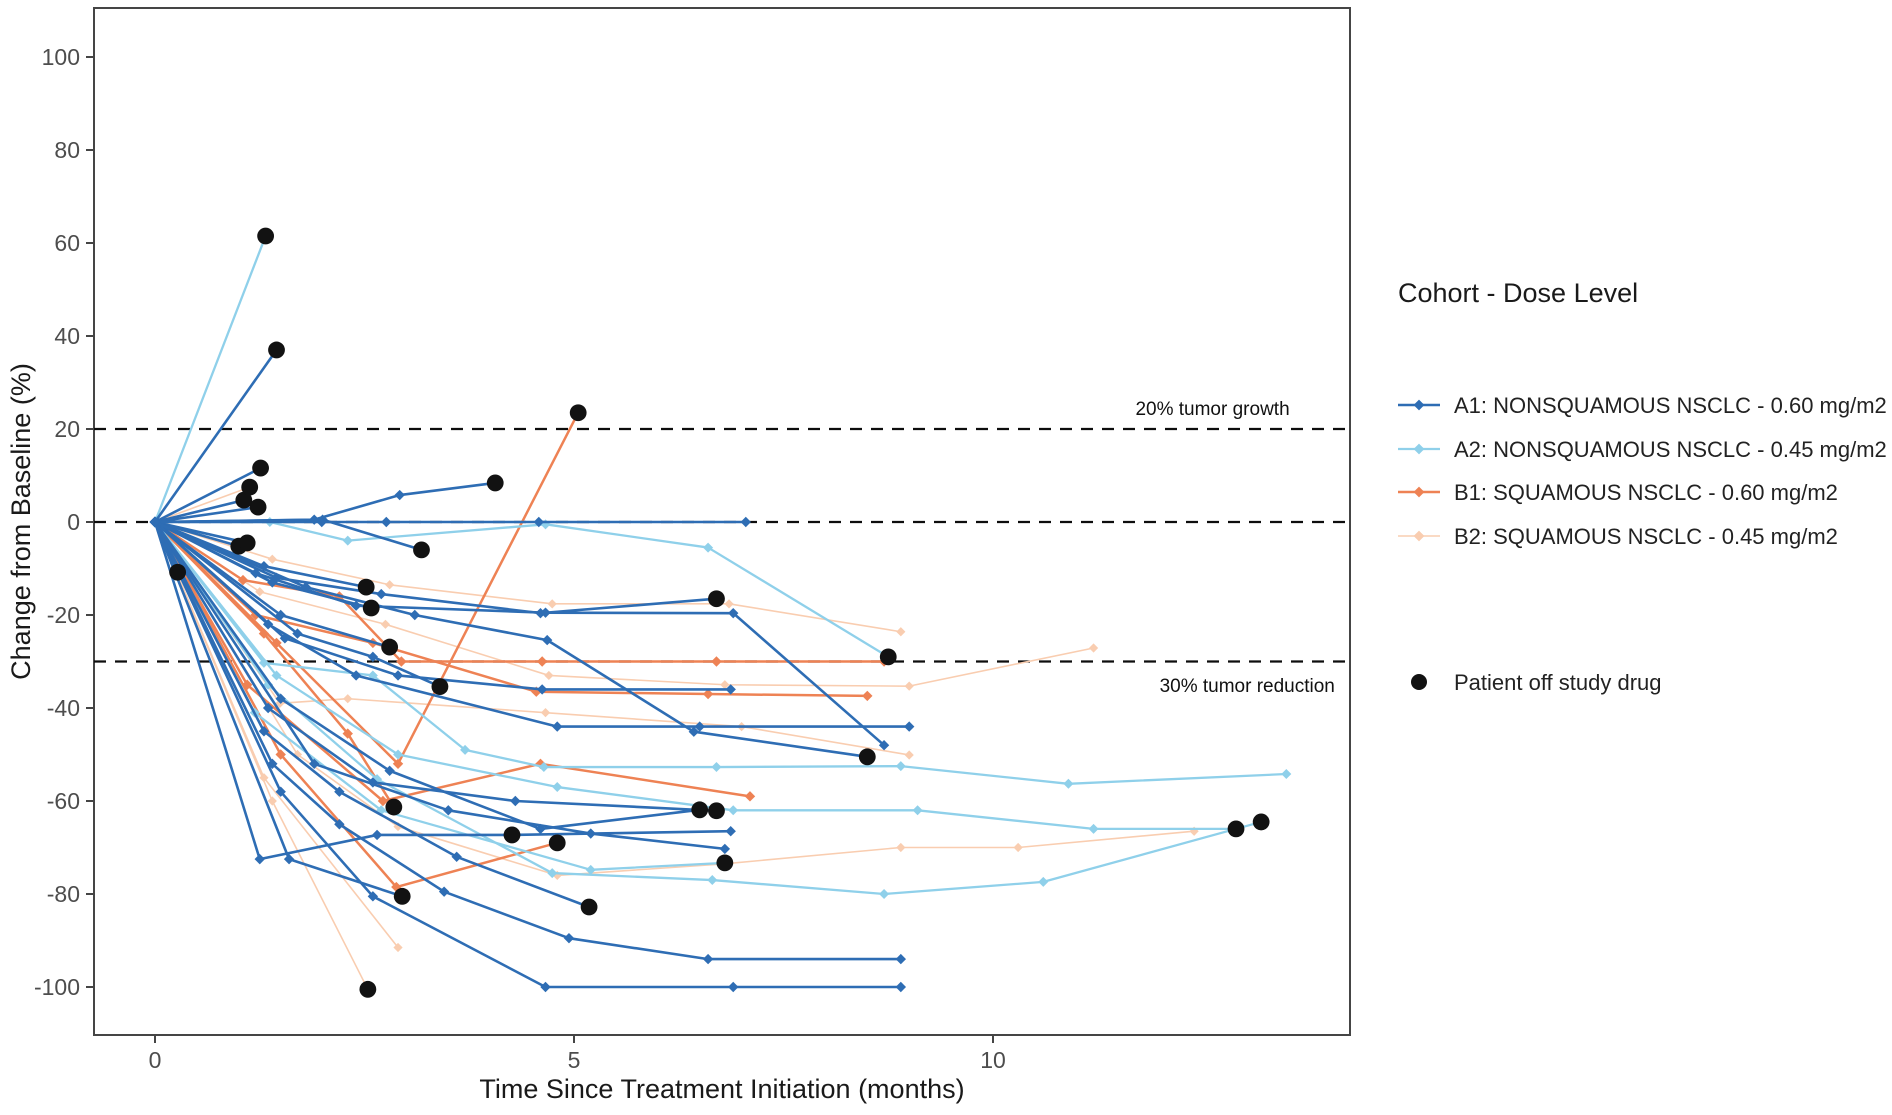  Describe the element at coordinates (21, 521) in the screenshot. I see `y-axis-title: Change from Baseline (%)` at that location.